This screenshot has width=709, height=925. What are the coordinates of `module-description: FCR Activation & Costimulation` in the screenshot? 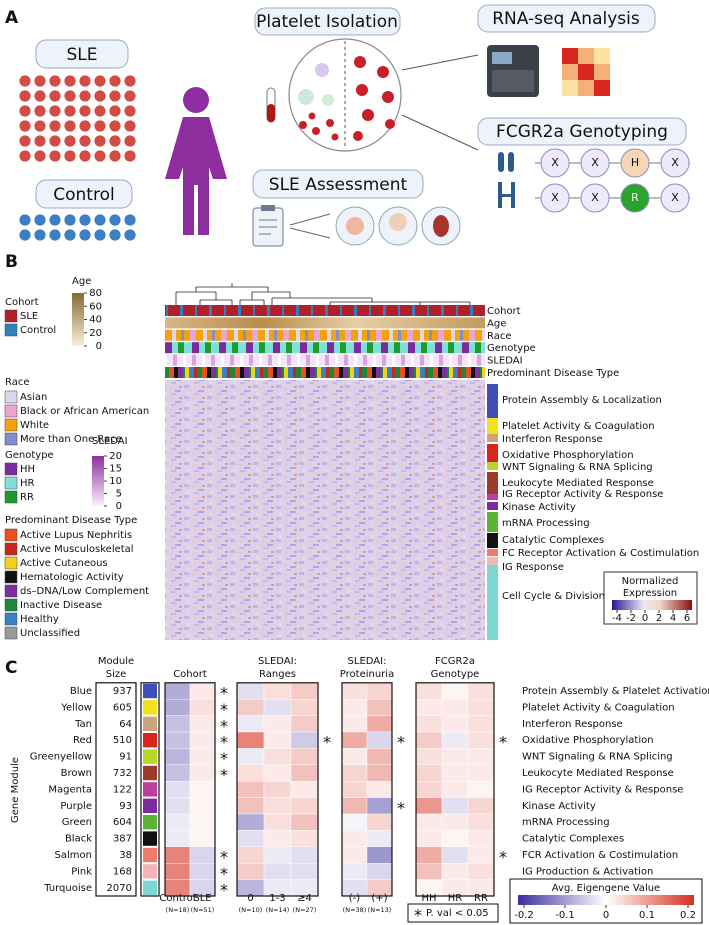 It's located at (600, 855).